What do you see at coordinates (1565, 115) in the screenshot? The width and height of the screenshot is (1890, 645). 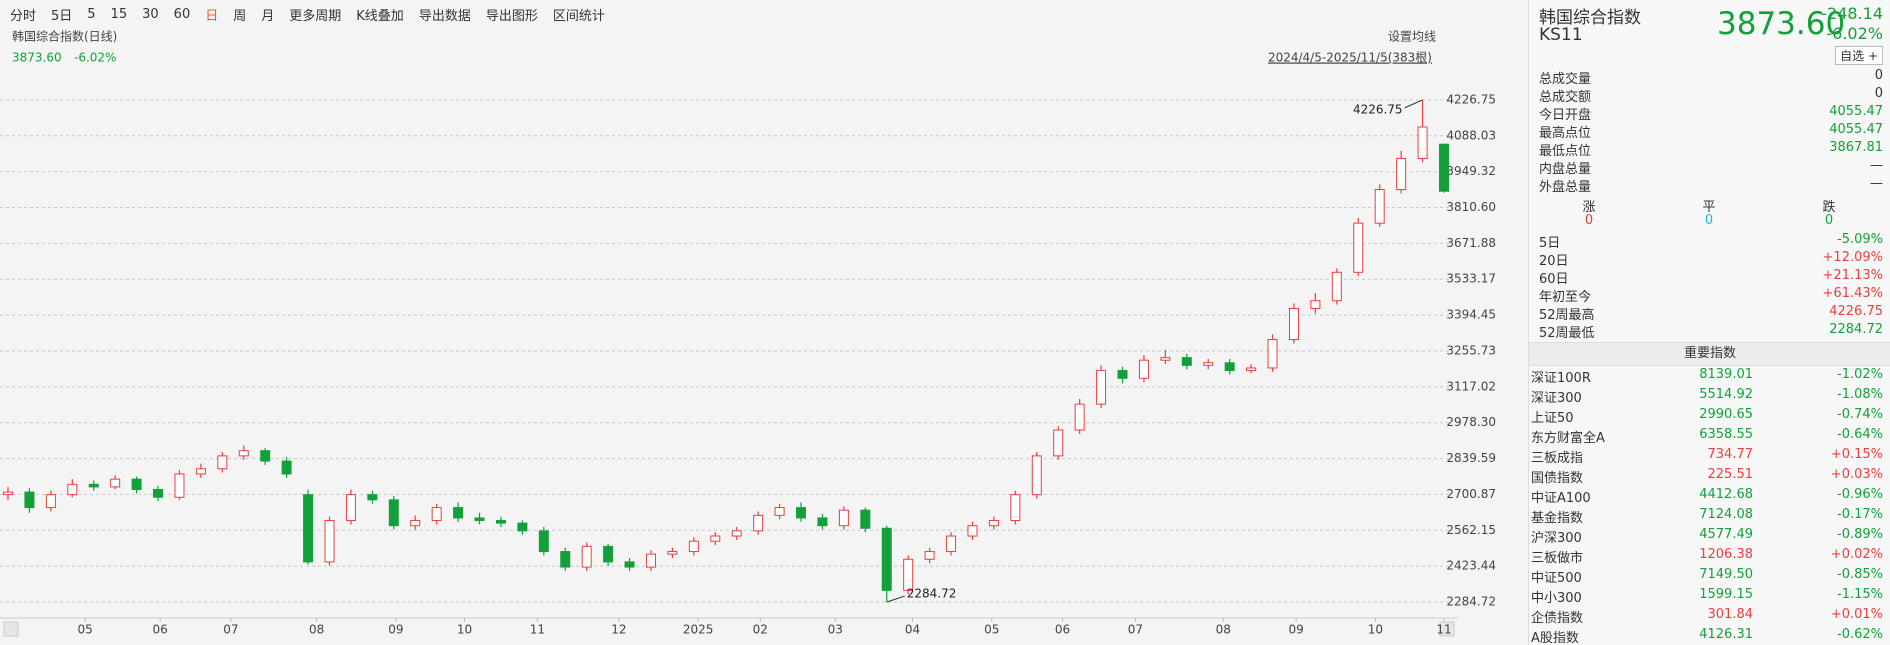 I see `stat-label: 今日开盘` at bounding box center [1565, 115].